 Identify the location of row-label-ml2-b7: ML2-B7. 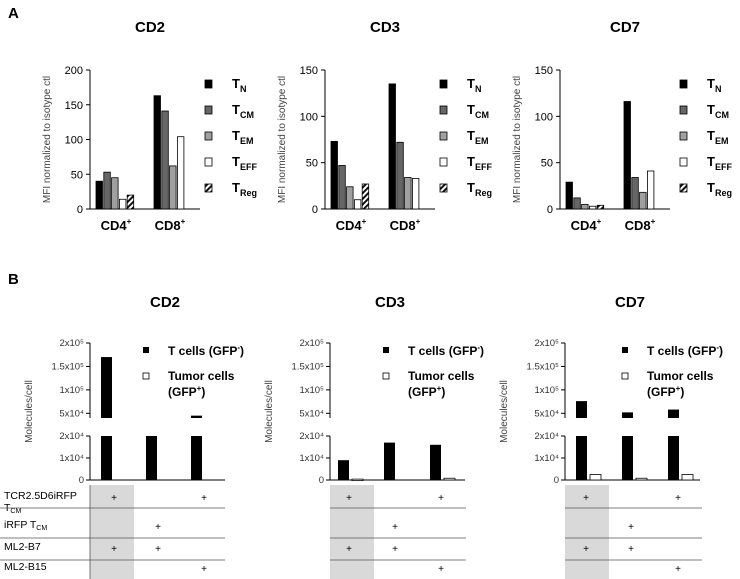
(22, 547).